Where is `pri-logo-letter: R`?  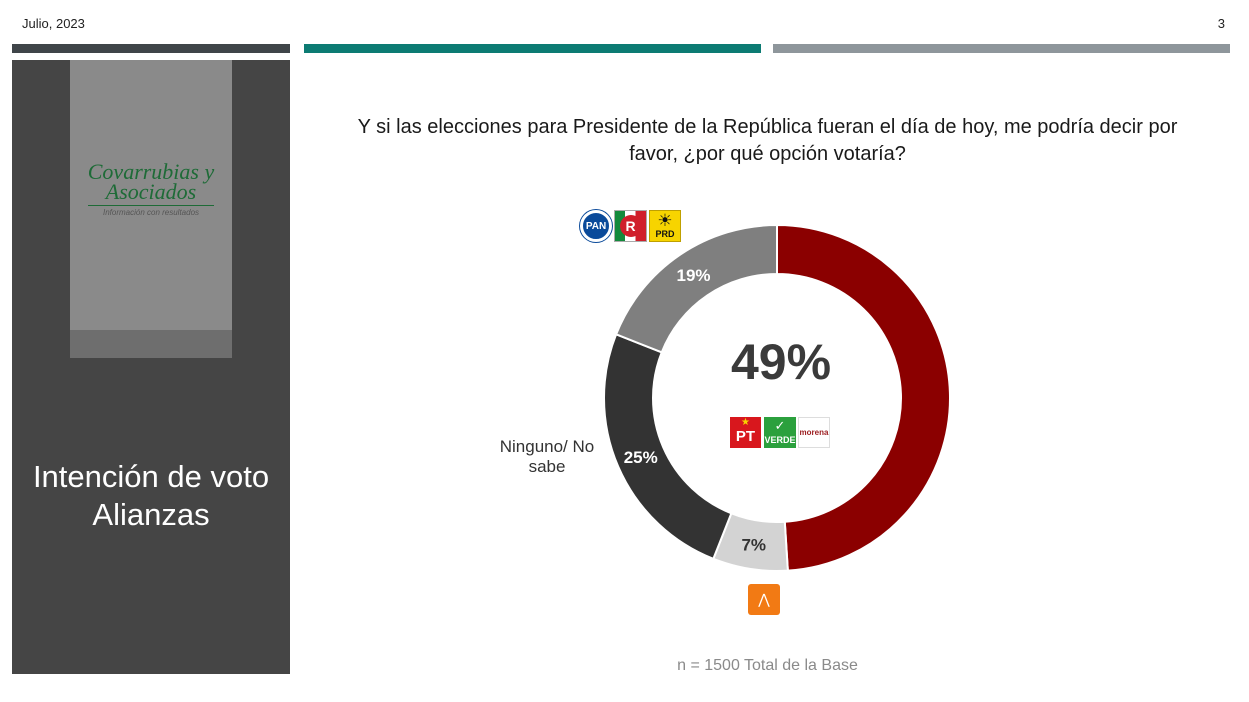 pri-logo-letter: R is located at coordinates (630, 226).